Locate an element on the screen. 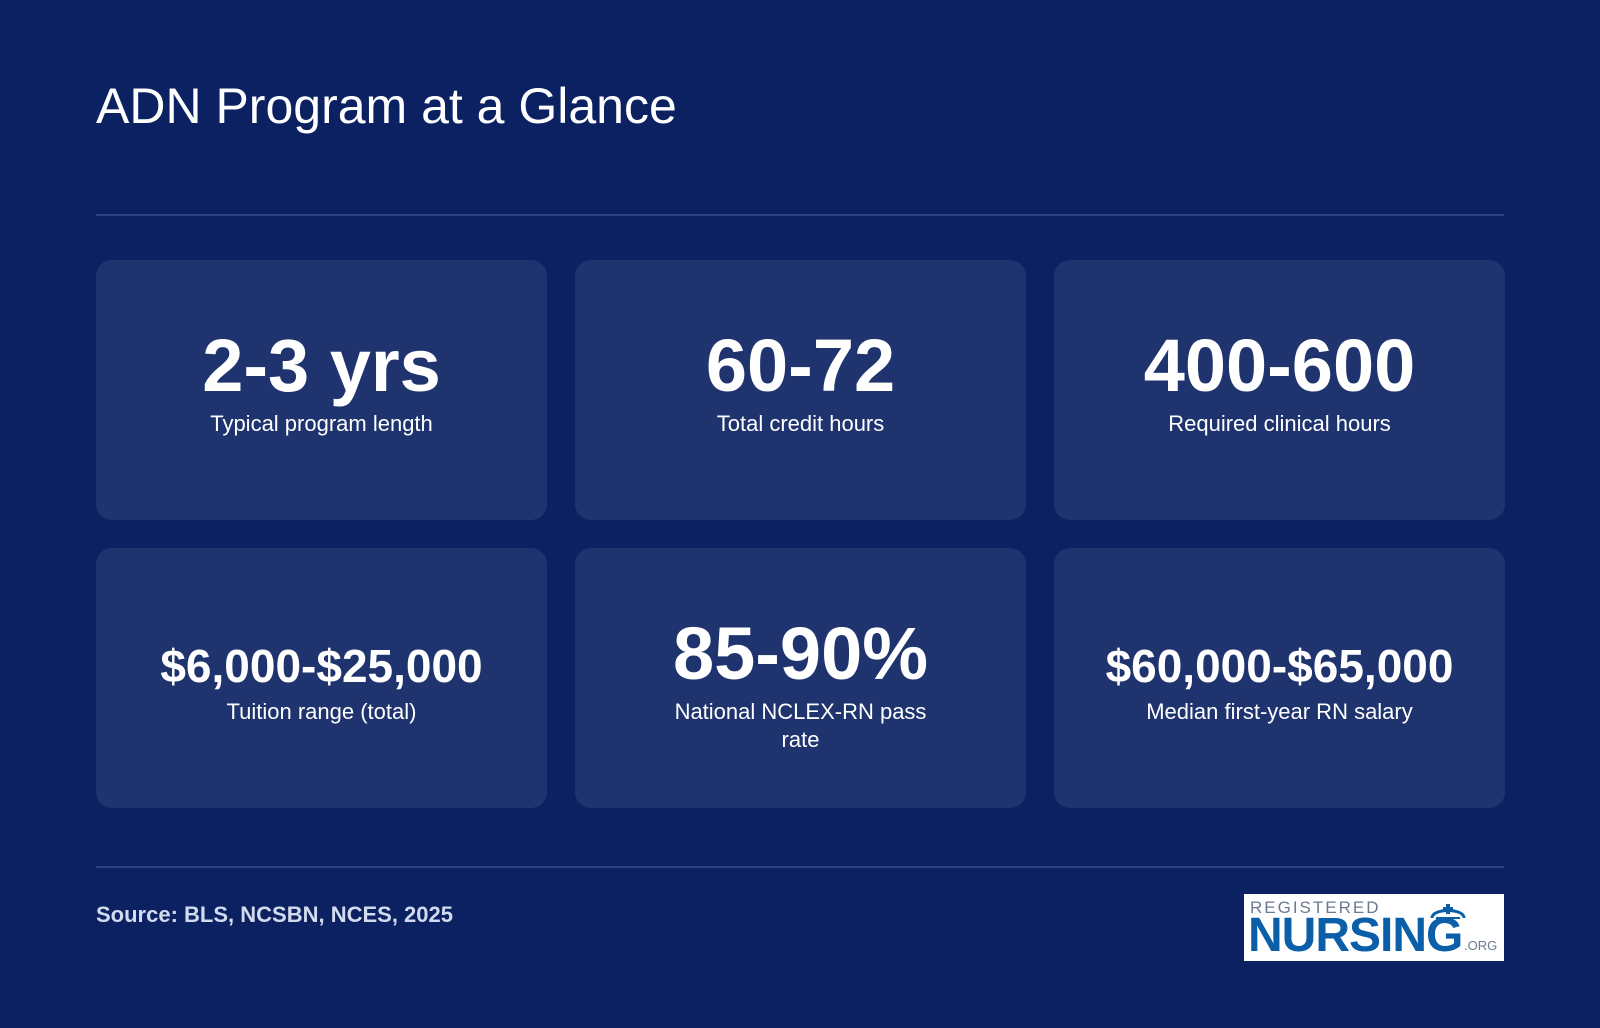 The image size is (1600, 1028). source-note: Source: BLS, NCSBN, NCES, 2025 is located at coordinates (274, 914).